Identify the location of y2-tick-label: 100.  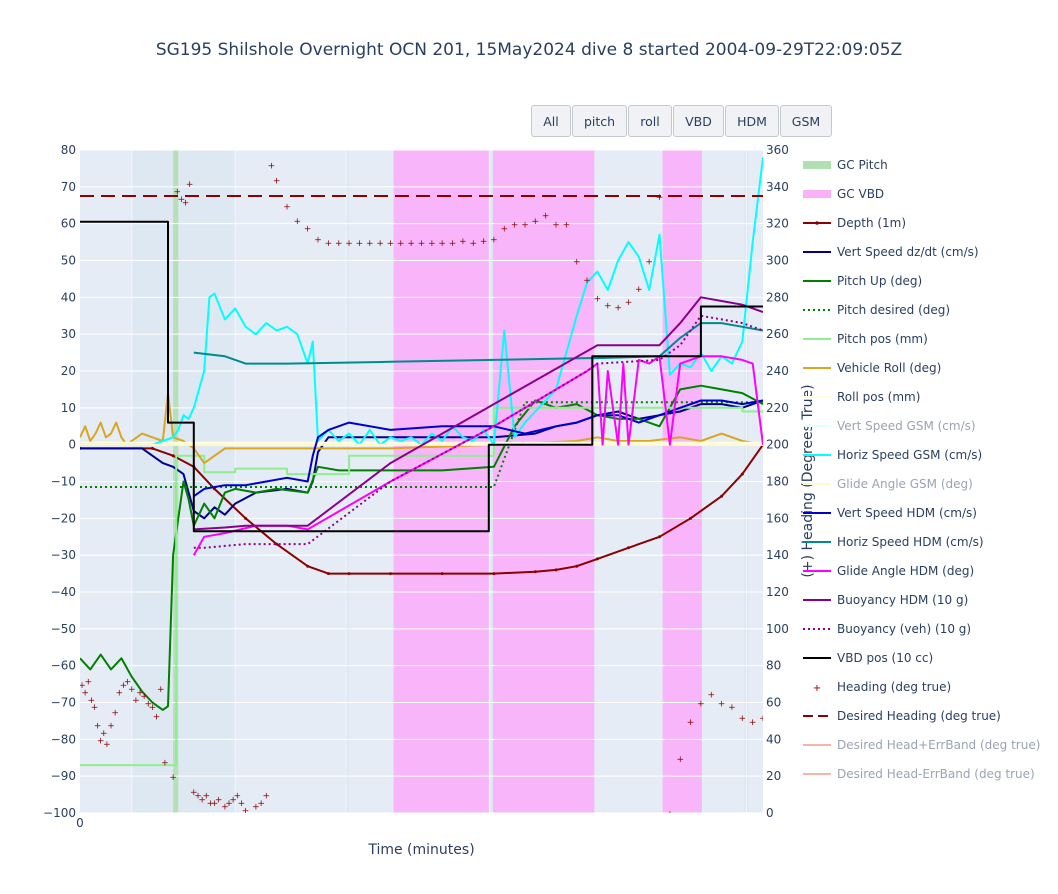
(777, 629).